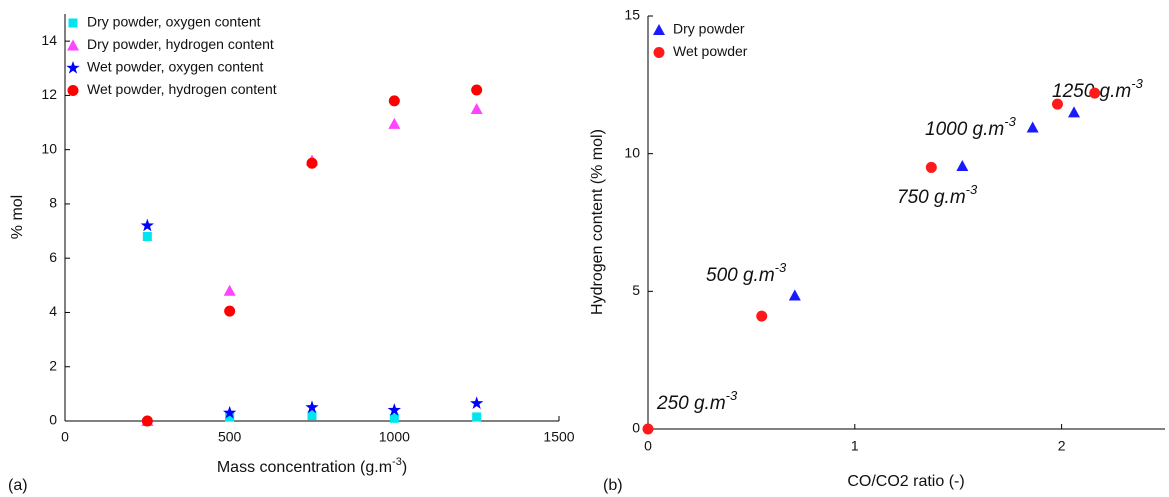 This screenshot has height=497, width=1169. Describe the element at coordinates (855, 446) in the screenshot. I see `x-tick-label: 1` at that location.